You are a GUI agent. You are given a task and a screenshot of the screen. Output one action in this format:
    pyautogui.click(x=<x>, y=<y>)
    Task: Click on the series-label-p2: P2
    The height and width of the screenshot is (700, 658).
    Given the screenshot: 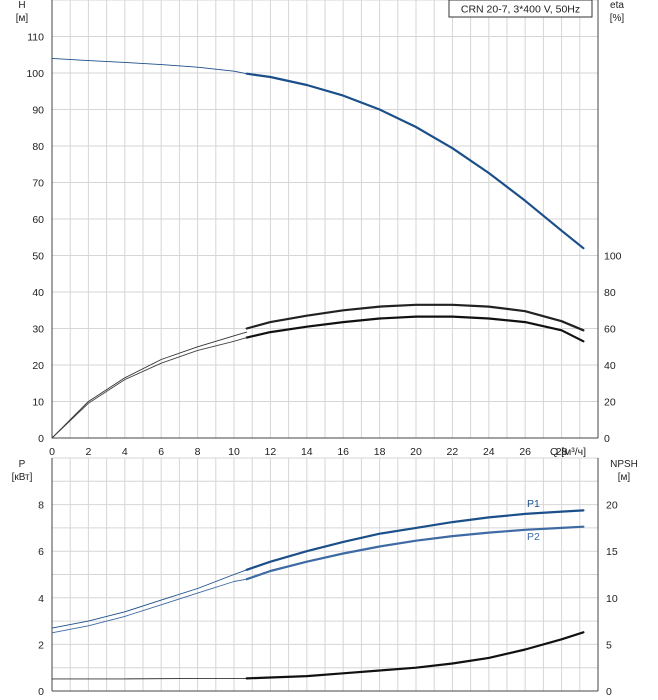 What is the action you would take?
    pyautogui.click(x=533, y=537)
    